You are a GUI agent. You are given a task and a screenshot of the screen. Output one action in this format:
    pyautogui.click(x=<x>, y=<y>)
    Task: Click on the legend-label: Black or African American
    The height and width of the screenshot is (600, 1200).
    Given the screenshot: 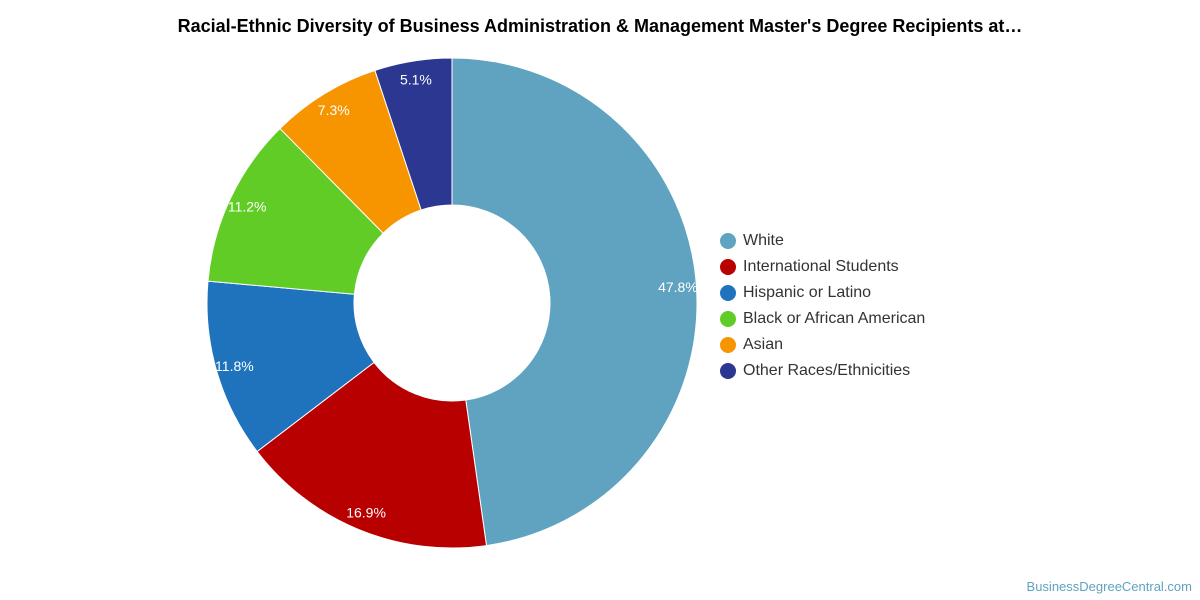 What is the action you would take?
    pyautogui.click(x=834, y=318)
    